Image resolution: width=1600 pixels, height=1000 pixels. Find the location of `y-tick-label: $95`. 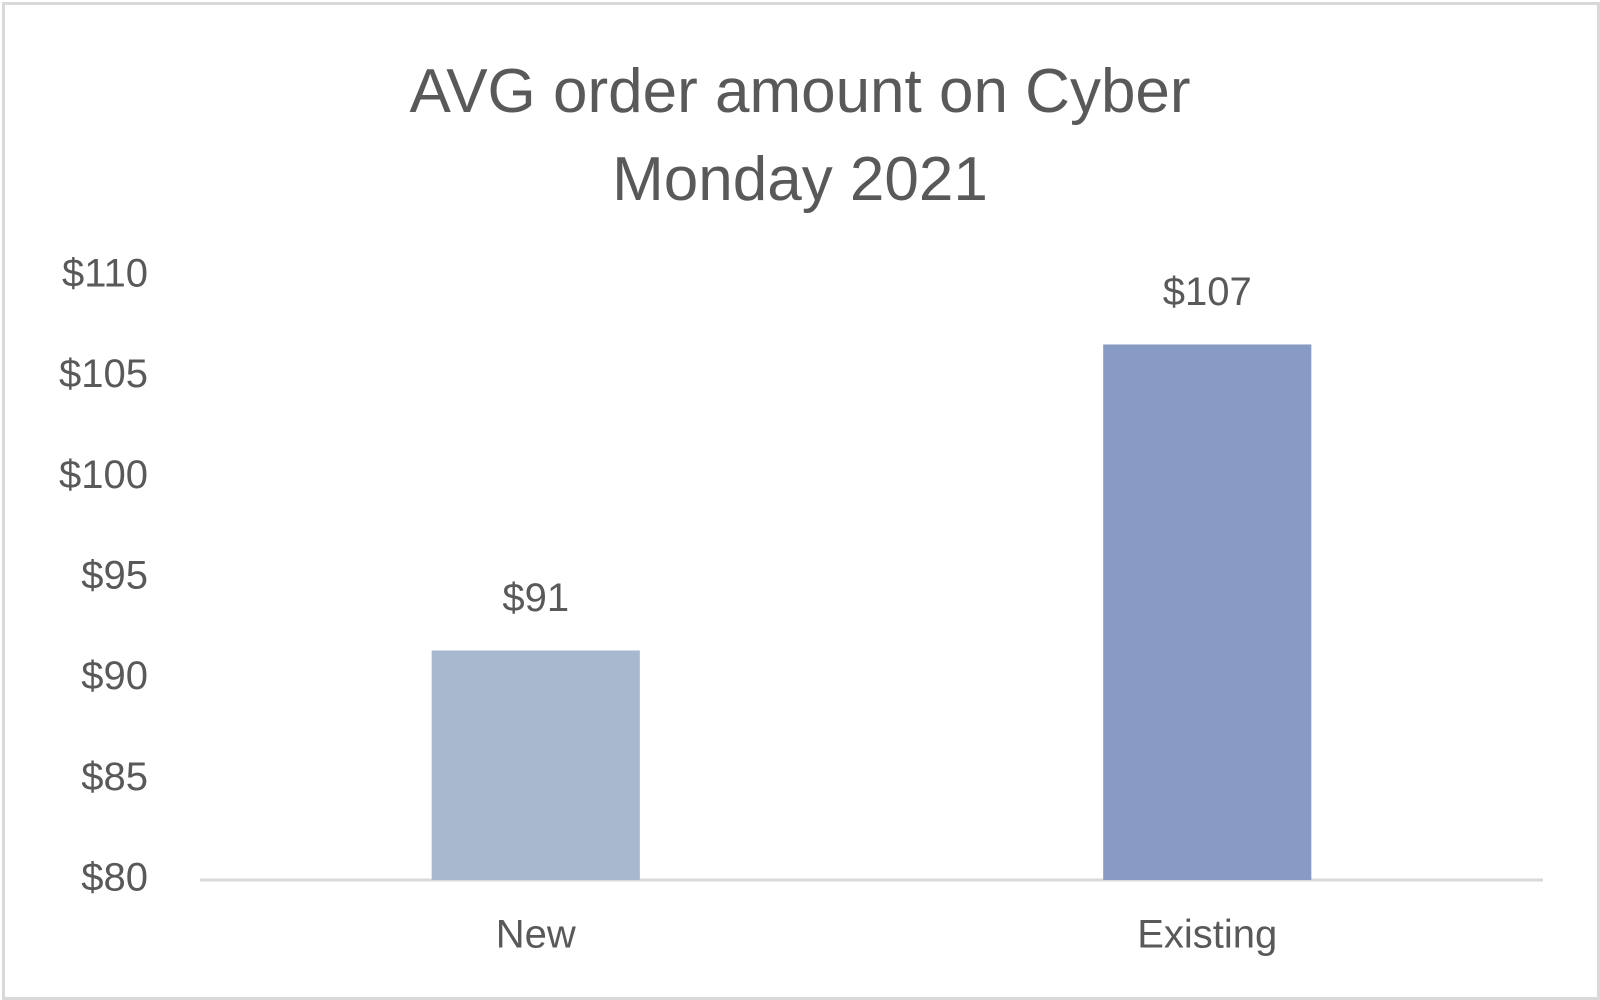

y-tick-label: $95 is located at coordinates (114, 576).